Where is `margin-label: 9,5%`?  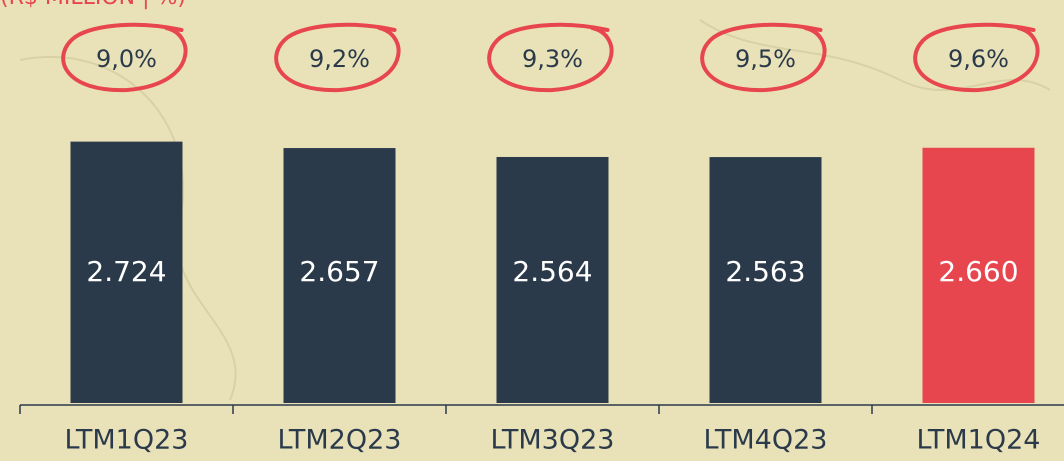
margin-label: 9,5% is located at coordinates (765, 59).